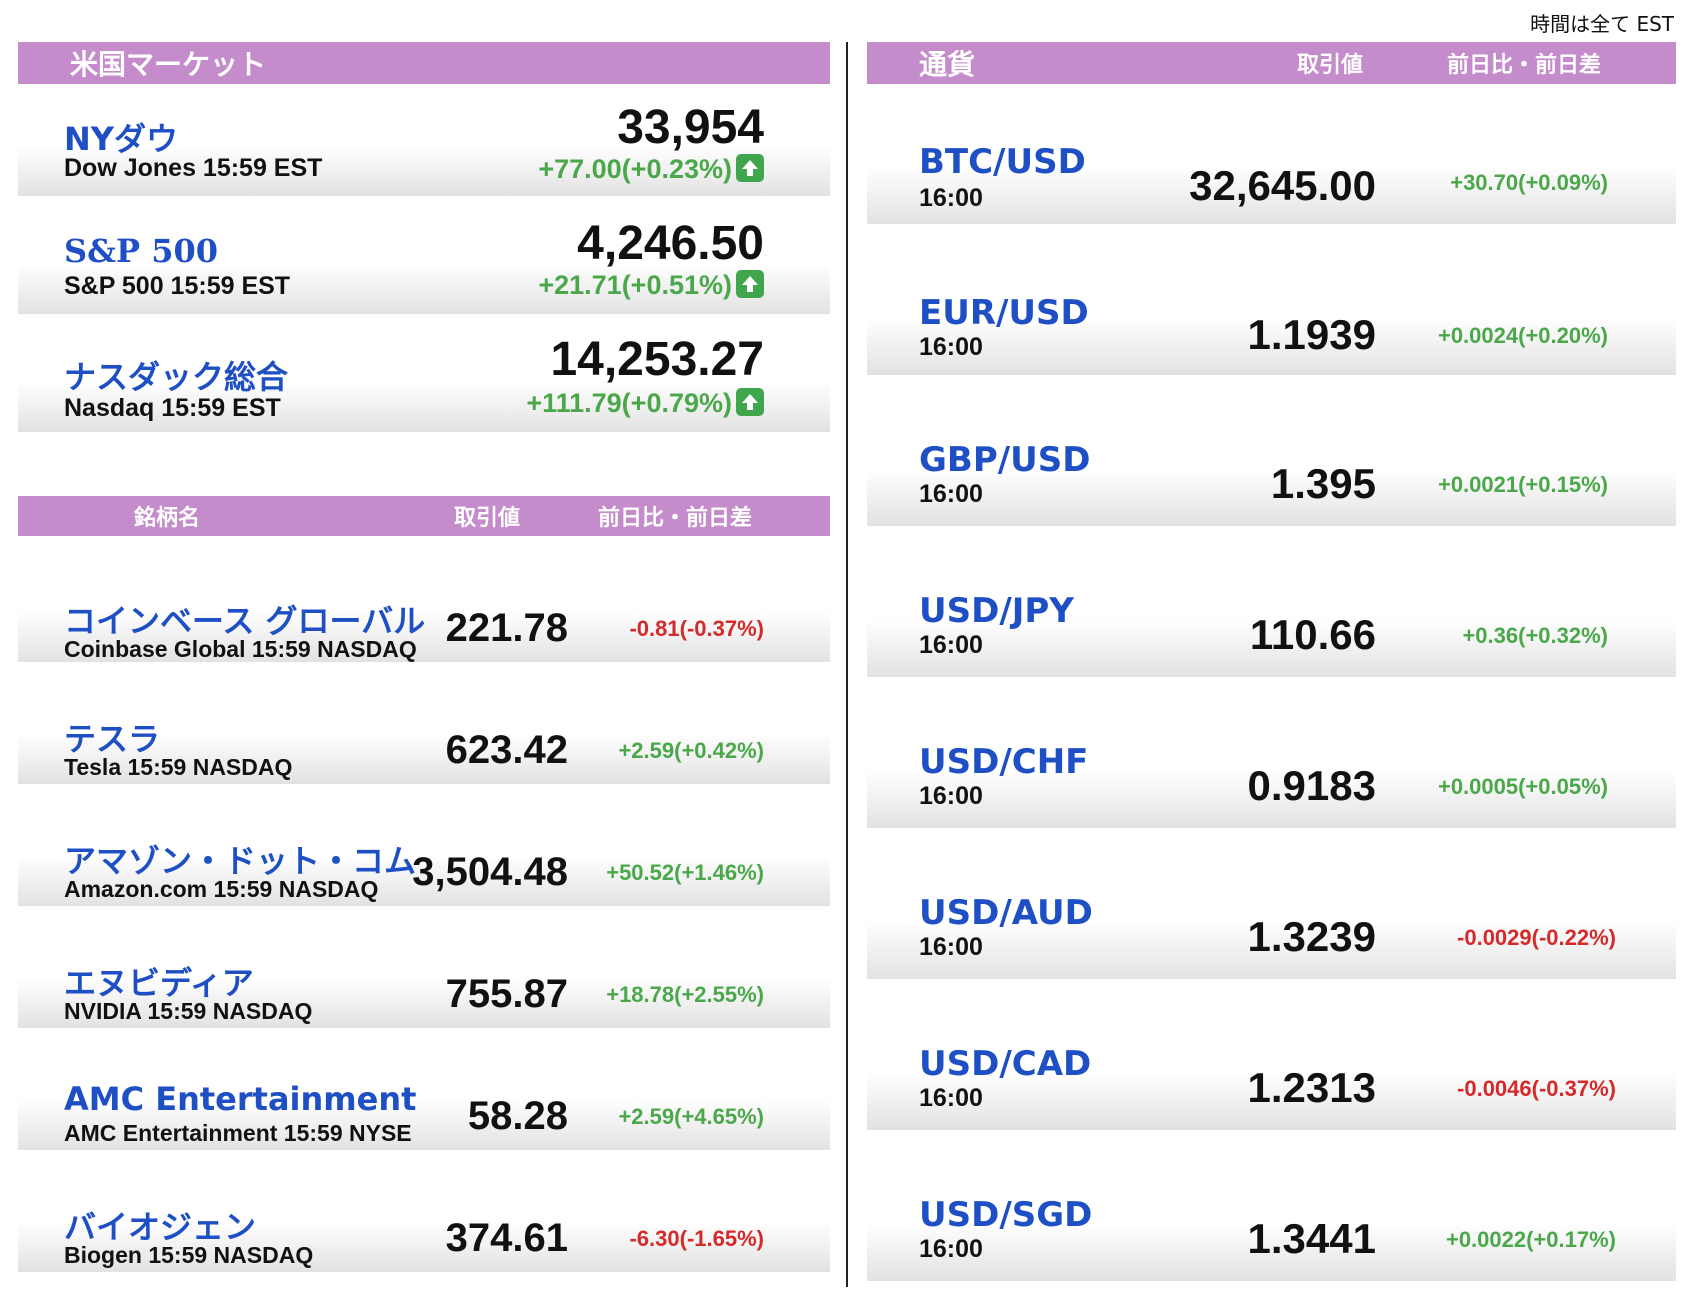 Image resolution: width=1688 pixels, height=1294 pixels. What do you see at coordinates (177, 286) in the screenshot?
I see `index-sub: S&P 500 15:59 EST` at bounding box center [177, 286].